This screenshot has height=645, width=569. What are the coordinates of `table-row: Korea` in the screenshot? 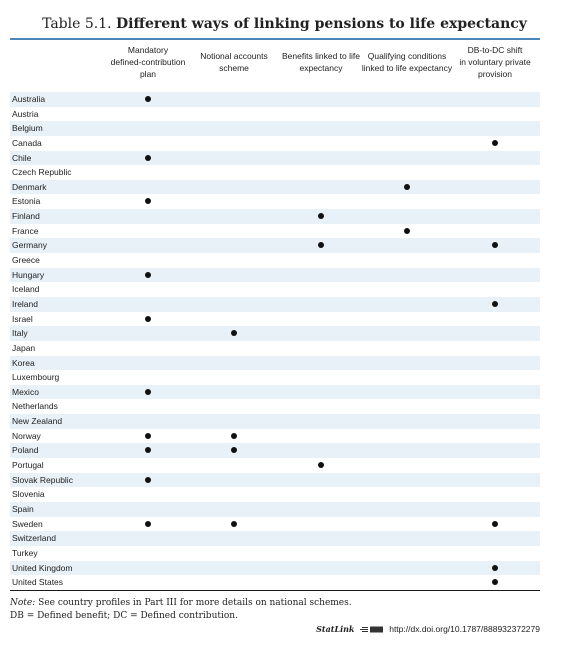 It's located at (275, 363).